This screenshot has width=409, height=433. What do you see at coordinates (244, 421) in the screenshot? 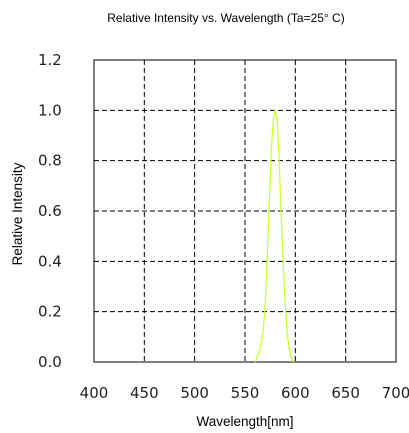
I see `x-axis-label: Wavelength[nm]` at bounding box center [244, 421].